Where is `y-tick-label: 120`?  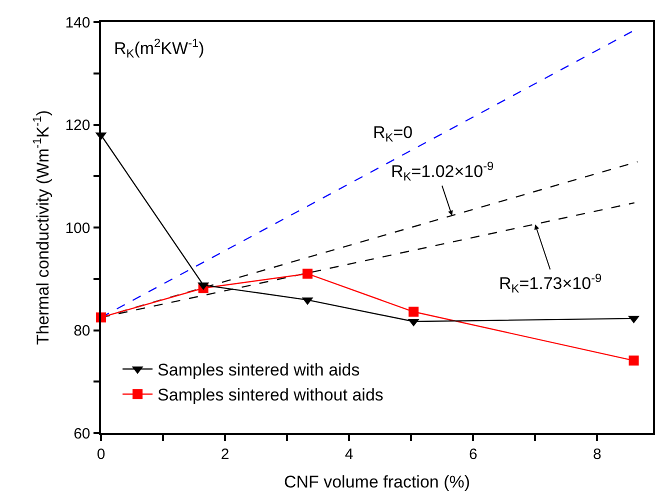
y-tick-label: 120 is located at coordinates (77, 125).